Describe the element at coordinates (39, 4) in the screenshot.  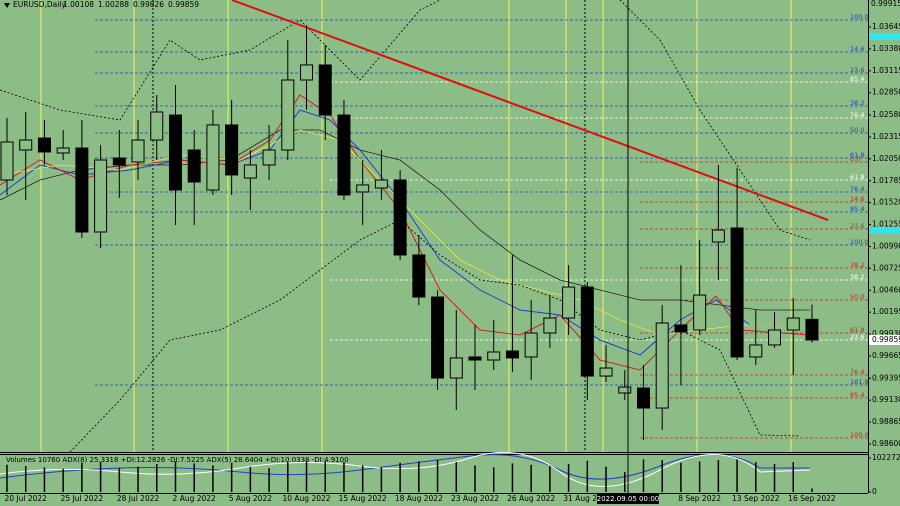
I see `chart-title: EURUSD,Daily` at that location.